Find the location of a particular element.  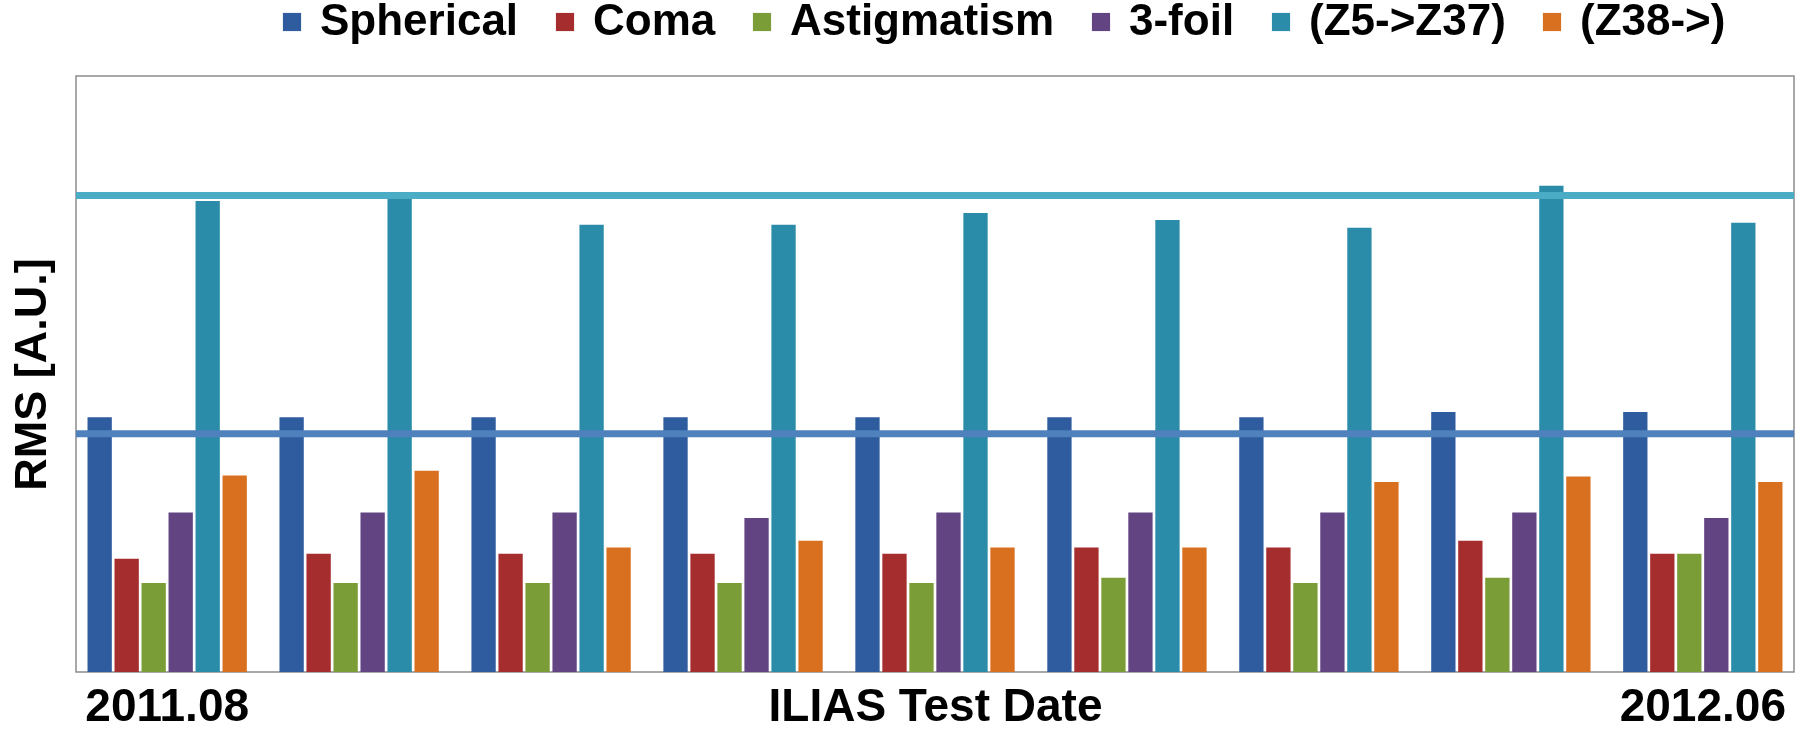

x-tick-label: 2011.08 is located at coordinates (167, 704).